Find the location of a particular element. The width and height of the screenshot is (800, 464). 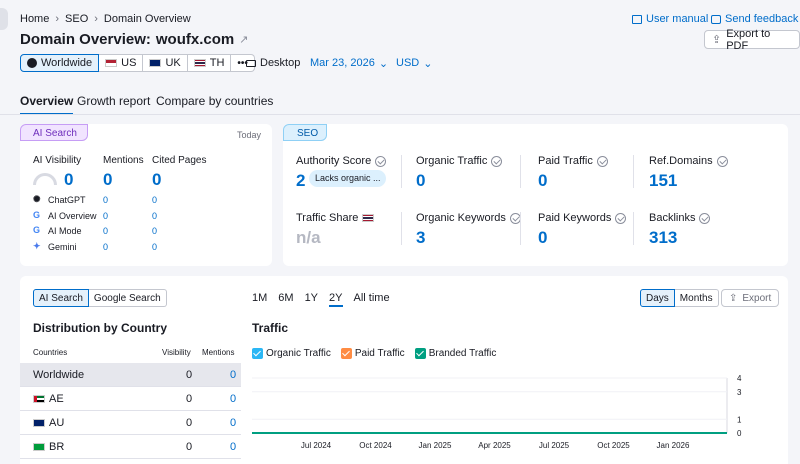

send-feedback-link: Send feedback is located at coordinates (754, 19).